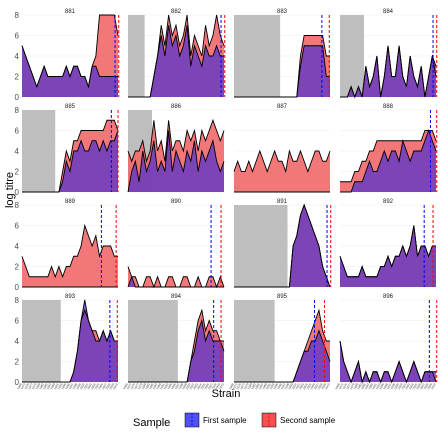 This screenshot has height=432, width=440. I want to click on panel-889: 889 0 2 4 6 8, so click(66, 245).